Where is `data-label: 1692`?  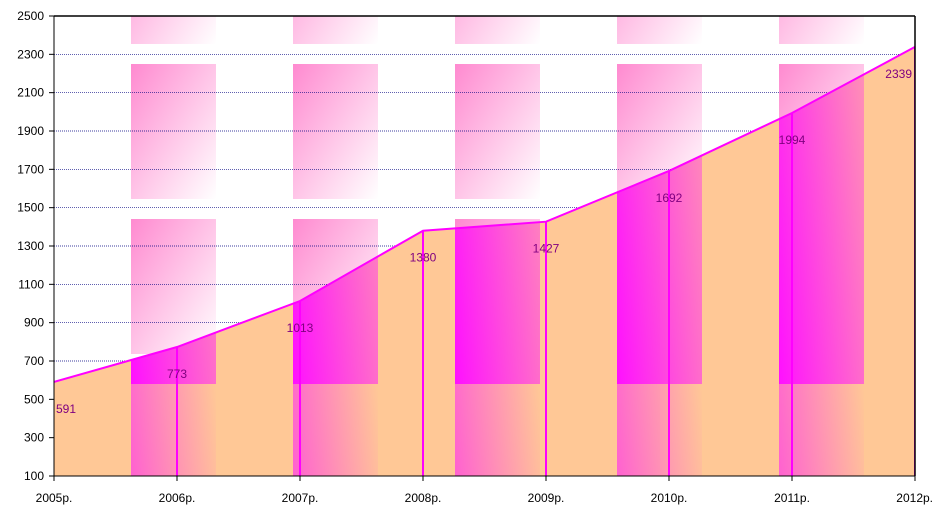
data-label: 1692 is located at coordinates (669, 198).